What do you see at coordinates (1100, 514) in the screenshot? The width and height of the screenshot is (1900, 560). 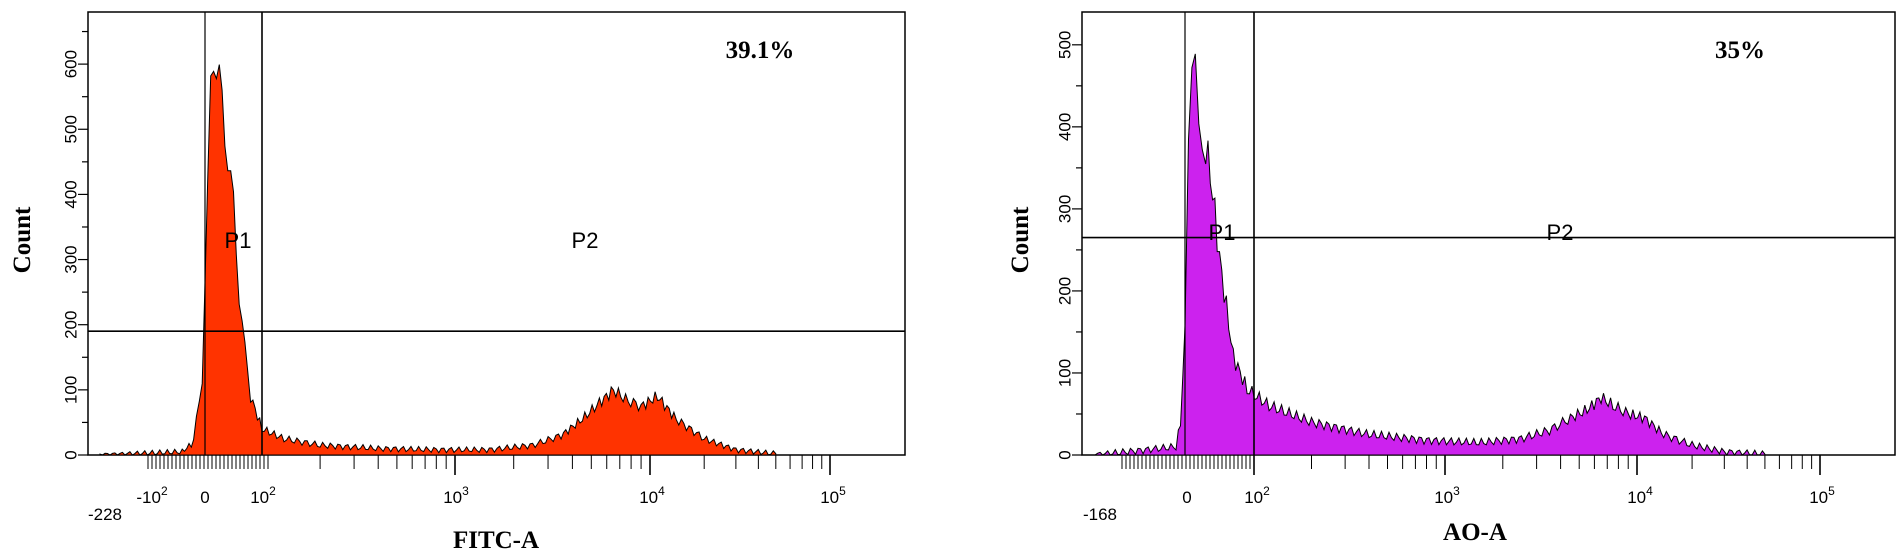 I see `x-tick-label: -168` at bounding box center [1100, 514].